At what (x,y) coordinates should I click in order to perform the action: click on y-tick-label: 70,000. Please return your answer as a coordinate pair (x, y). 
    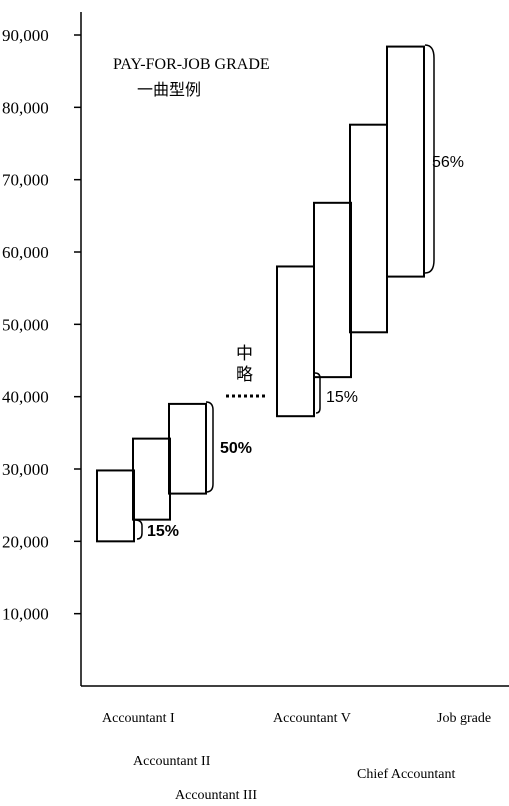
    Looking at the image, I should click on (25, 180).